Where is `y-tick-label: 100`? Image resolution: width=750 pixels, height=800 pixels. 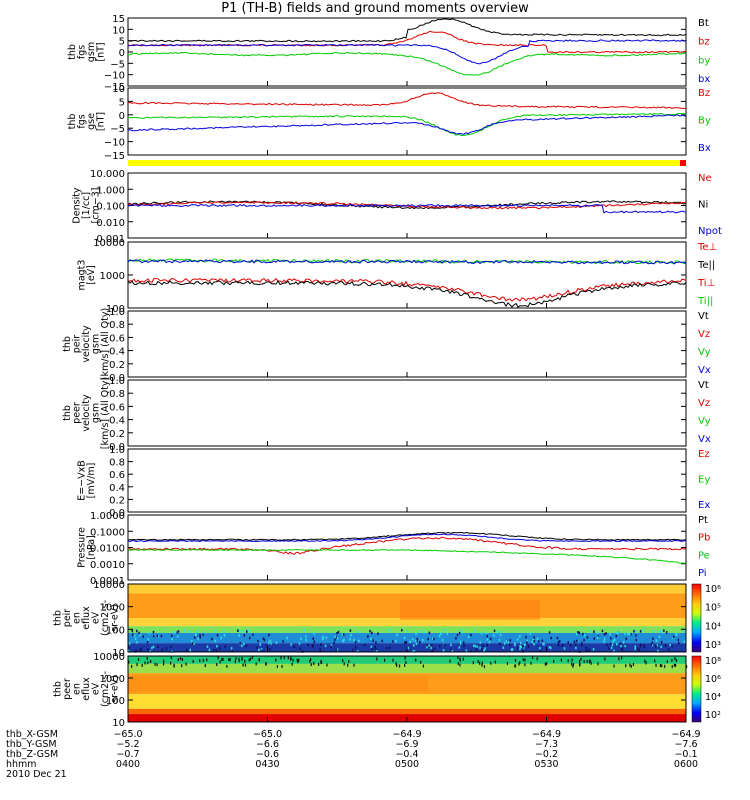 y-tick-label: 100 is located at coordinates (115, 309).